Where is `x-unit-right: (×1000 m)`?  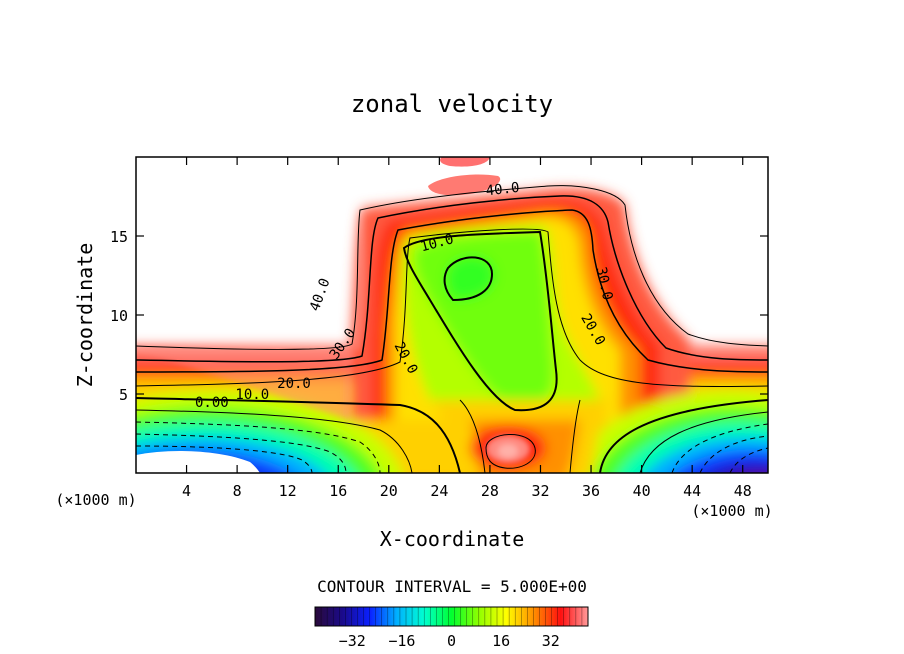
x-unit-right: (×1000 m) is located at coordinates (731, 511).